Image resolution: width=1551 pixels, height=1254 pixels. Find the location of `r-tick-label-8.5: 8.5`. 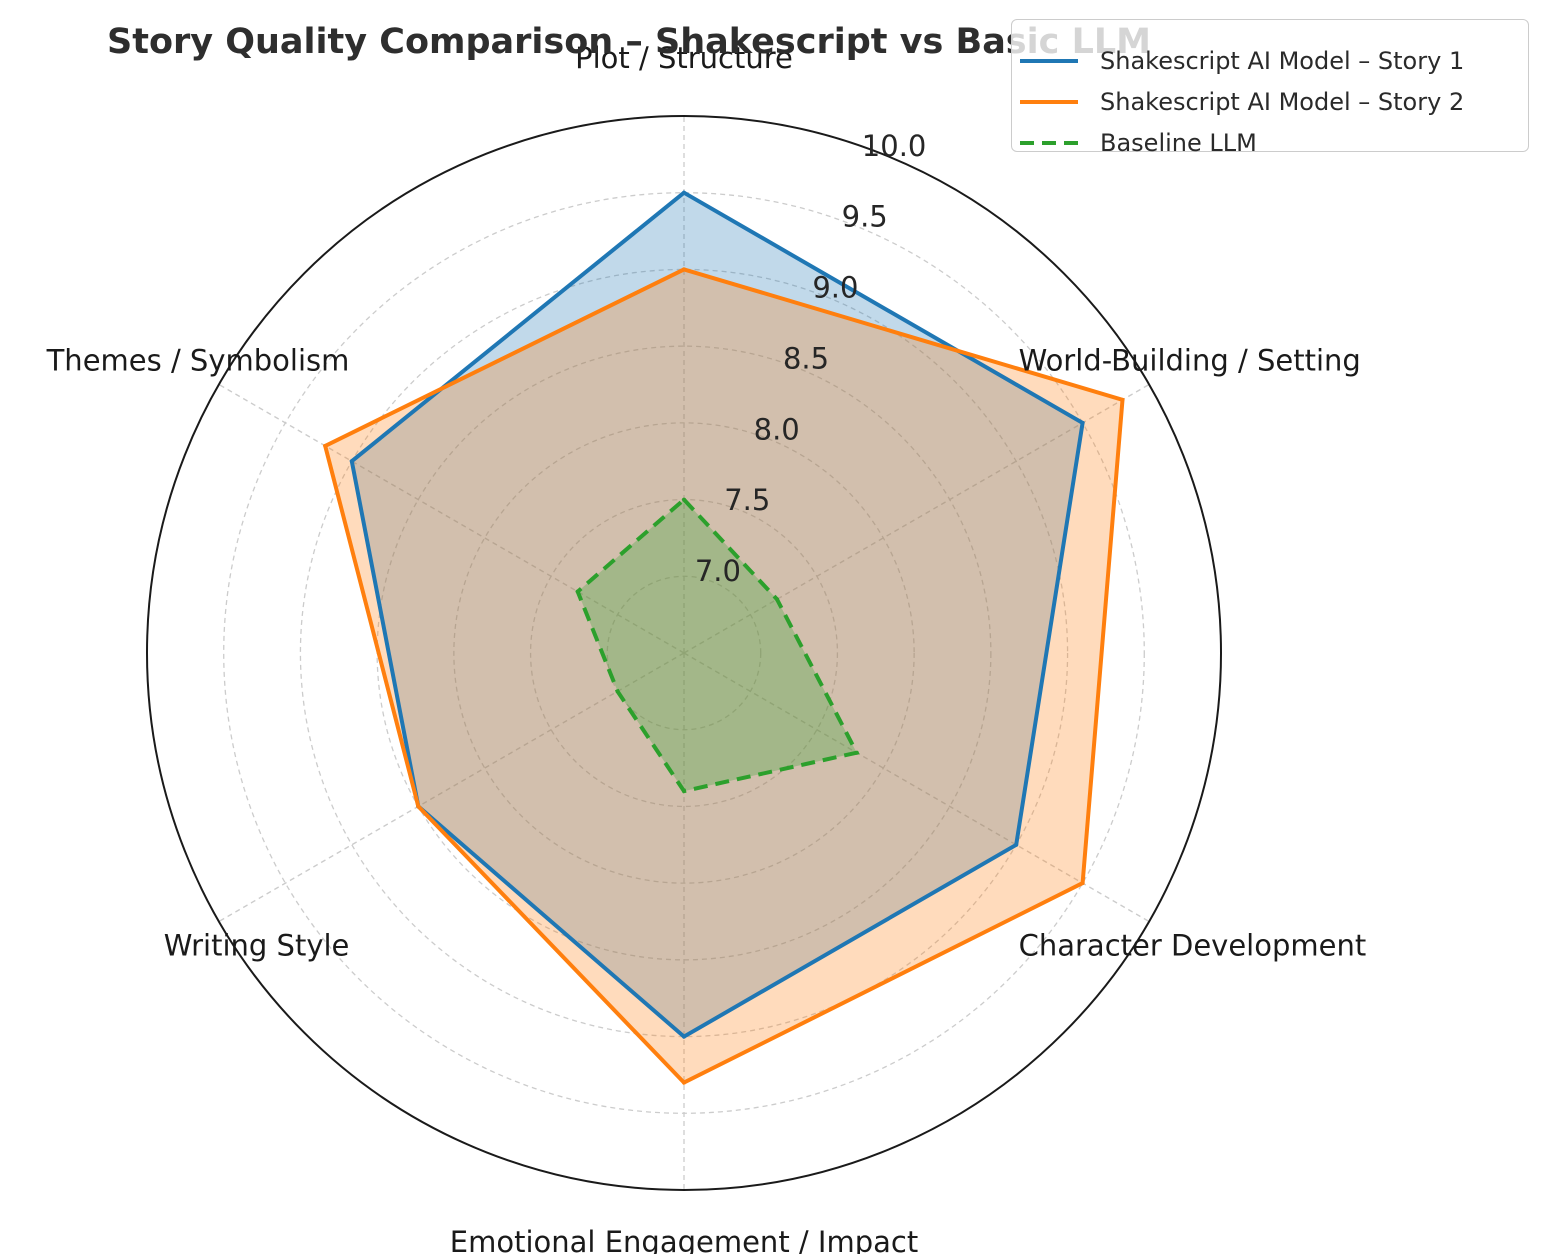

r-tick-label-8.5: 8.5 is located at coordinates (806, 358).